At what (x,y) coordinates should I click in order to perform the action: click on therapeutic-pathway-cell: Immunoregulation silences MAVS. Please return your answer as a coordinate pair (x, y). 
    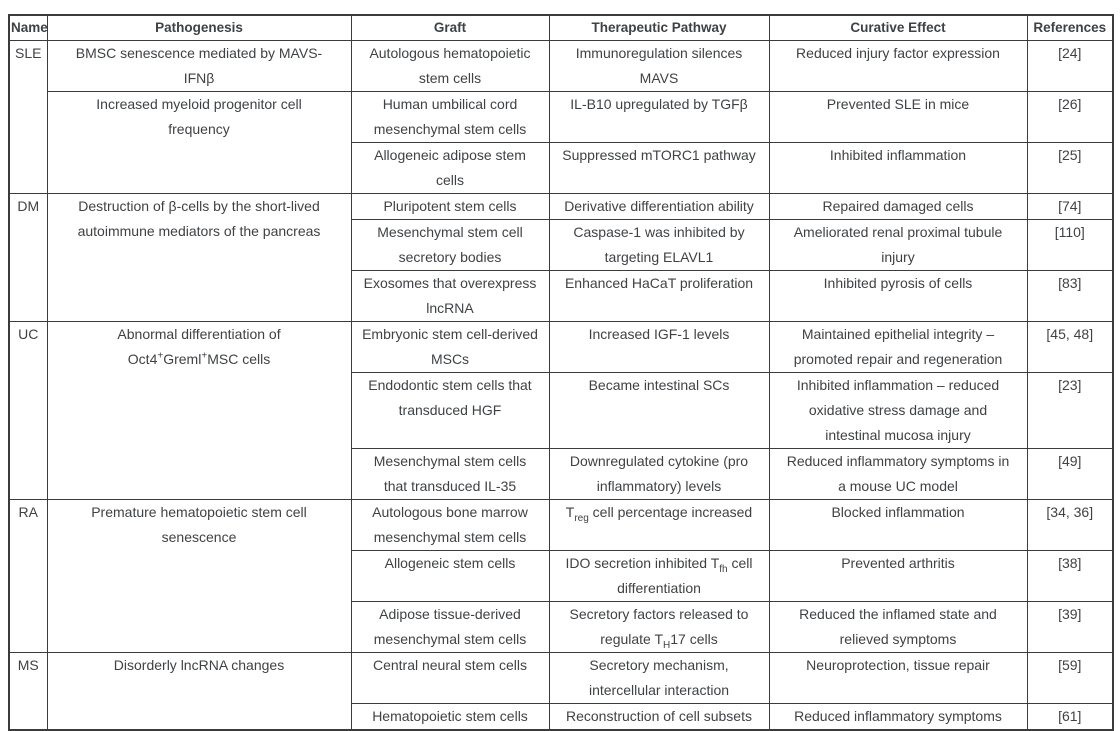
    Looking at the image, I should click on (659, 66).